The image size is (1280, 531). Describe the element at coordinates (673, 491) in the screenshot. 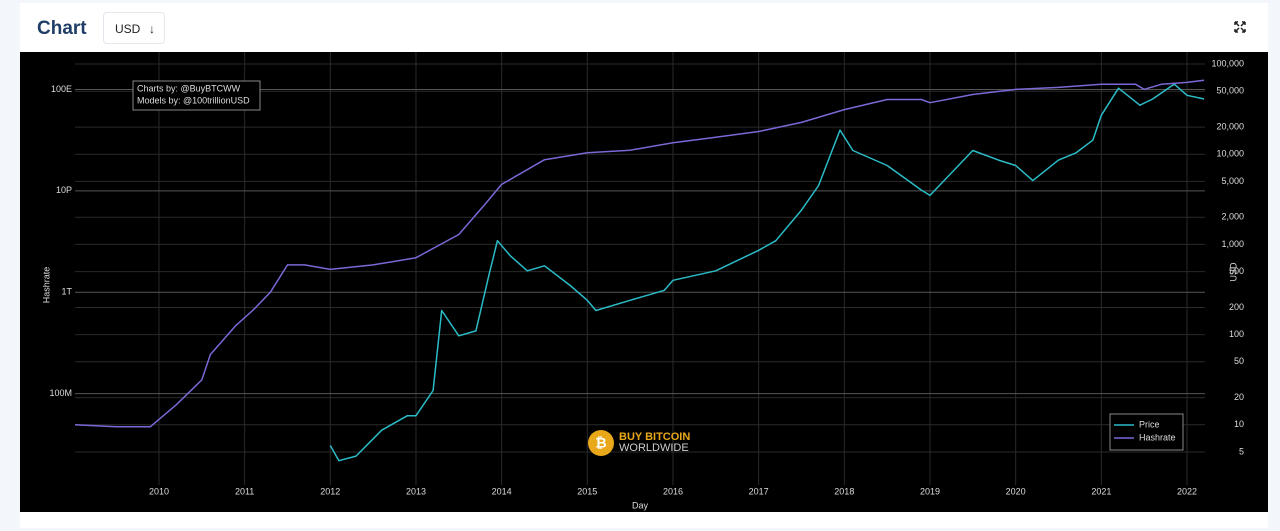

I see `x-tick-label: 2016` at that location.